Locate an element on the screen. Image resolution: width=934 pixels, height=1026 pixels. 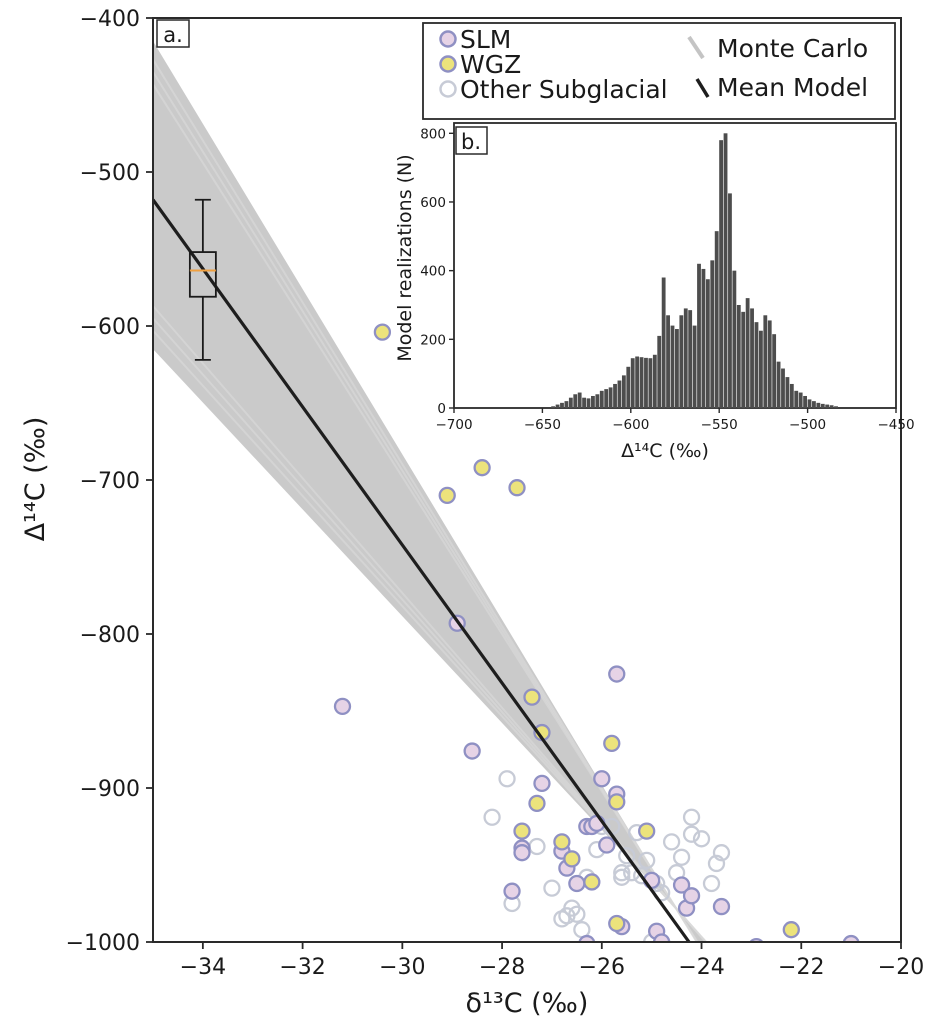
inset-y-tick-label: 400 is located at coordinates (433, 272).